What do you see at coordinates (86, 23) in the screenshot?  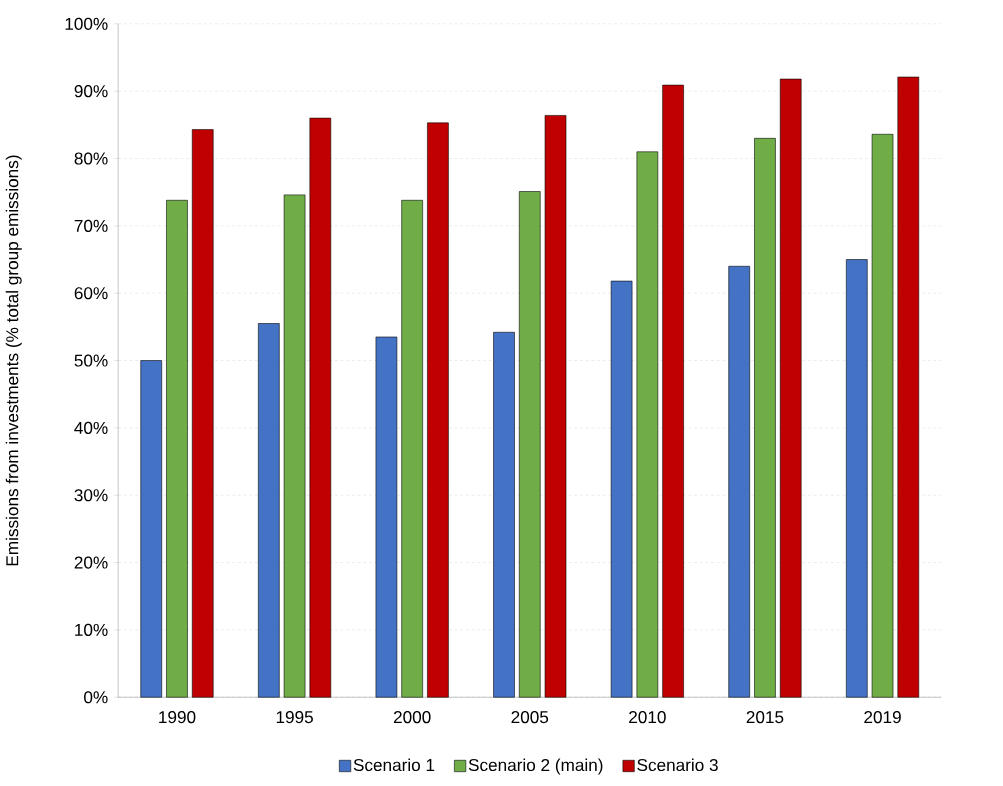 I see `y-tick-label: 100%` at bounding box center [86, 23].